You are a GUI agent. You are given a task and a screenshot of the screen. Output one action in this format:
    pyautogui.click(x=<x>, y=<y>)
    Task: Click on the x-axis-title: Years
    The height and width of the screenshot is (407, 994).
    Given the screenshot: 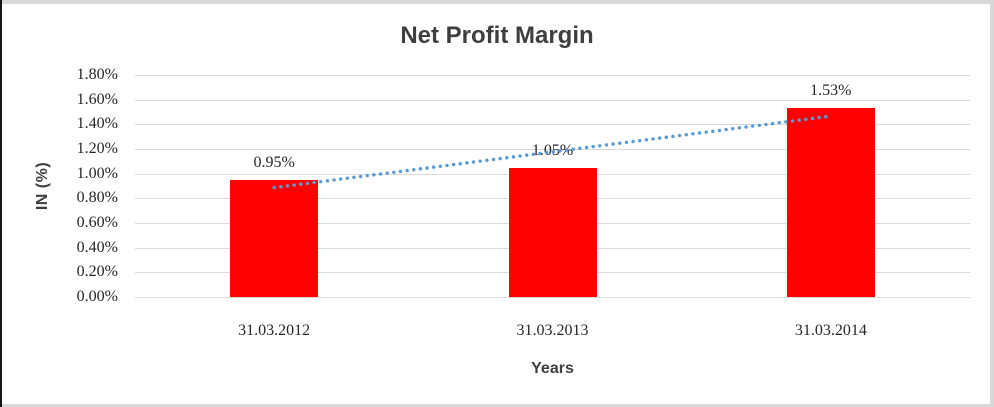 What is the action you would take?
    pyautogui.click(x=552, y=368)
    